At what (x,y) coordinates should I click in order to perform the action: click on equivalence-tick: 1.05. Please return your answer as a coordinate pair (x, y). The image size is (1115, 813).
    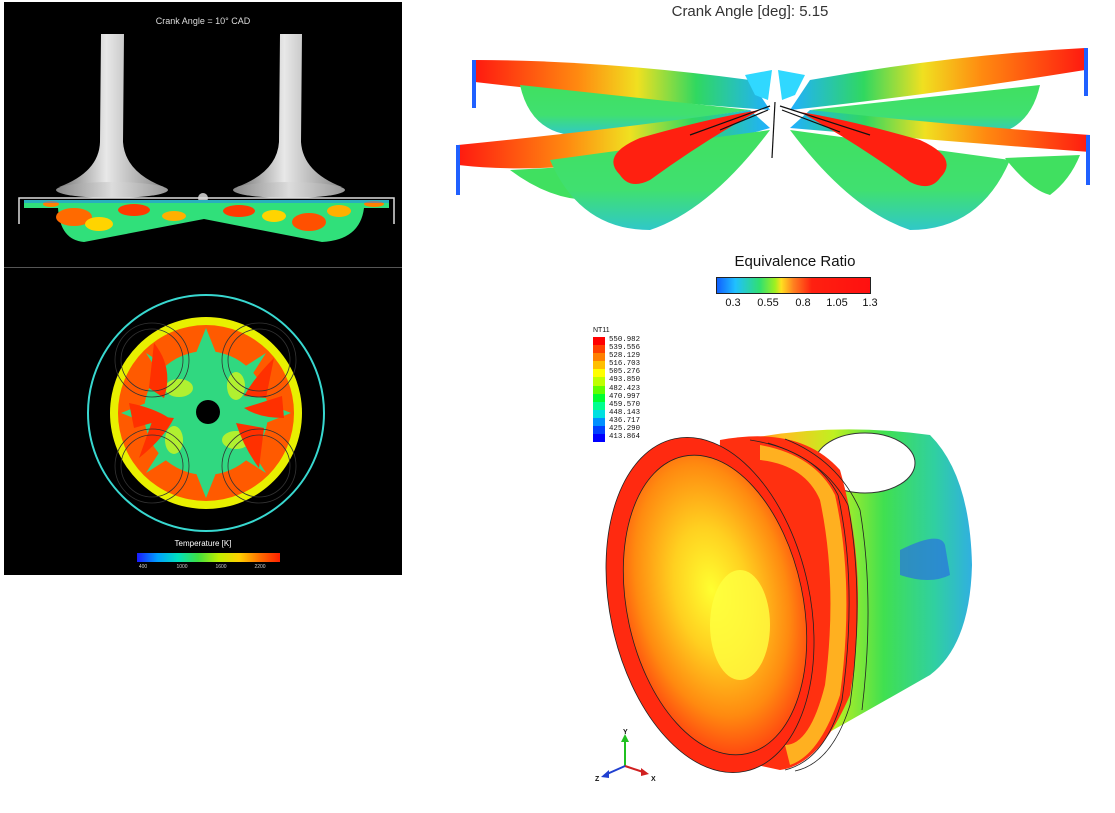
    Looking at the image, I should click on (837, 303).